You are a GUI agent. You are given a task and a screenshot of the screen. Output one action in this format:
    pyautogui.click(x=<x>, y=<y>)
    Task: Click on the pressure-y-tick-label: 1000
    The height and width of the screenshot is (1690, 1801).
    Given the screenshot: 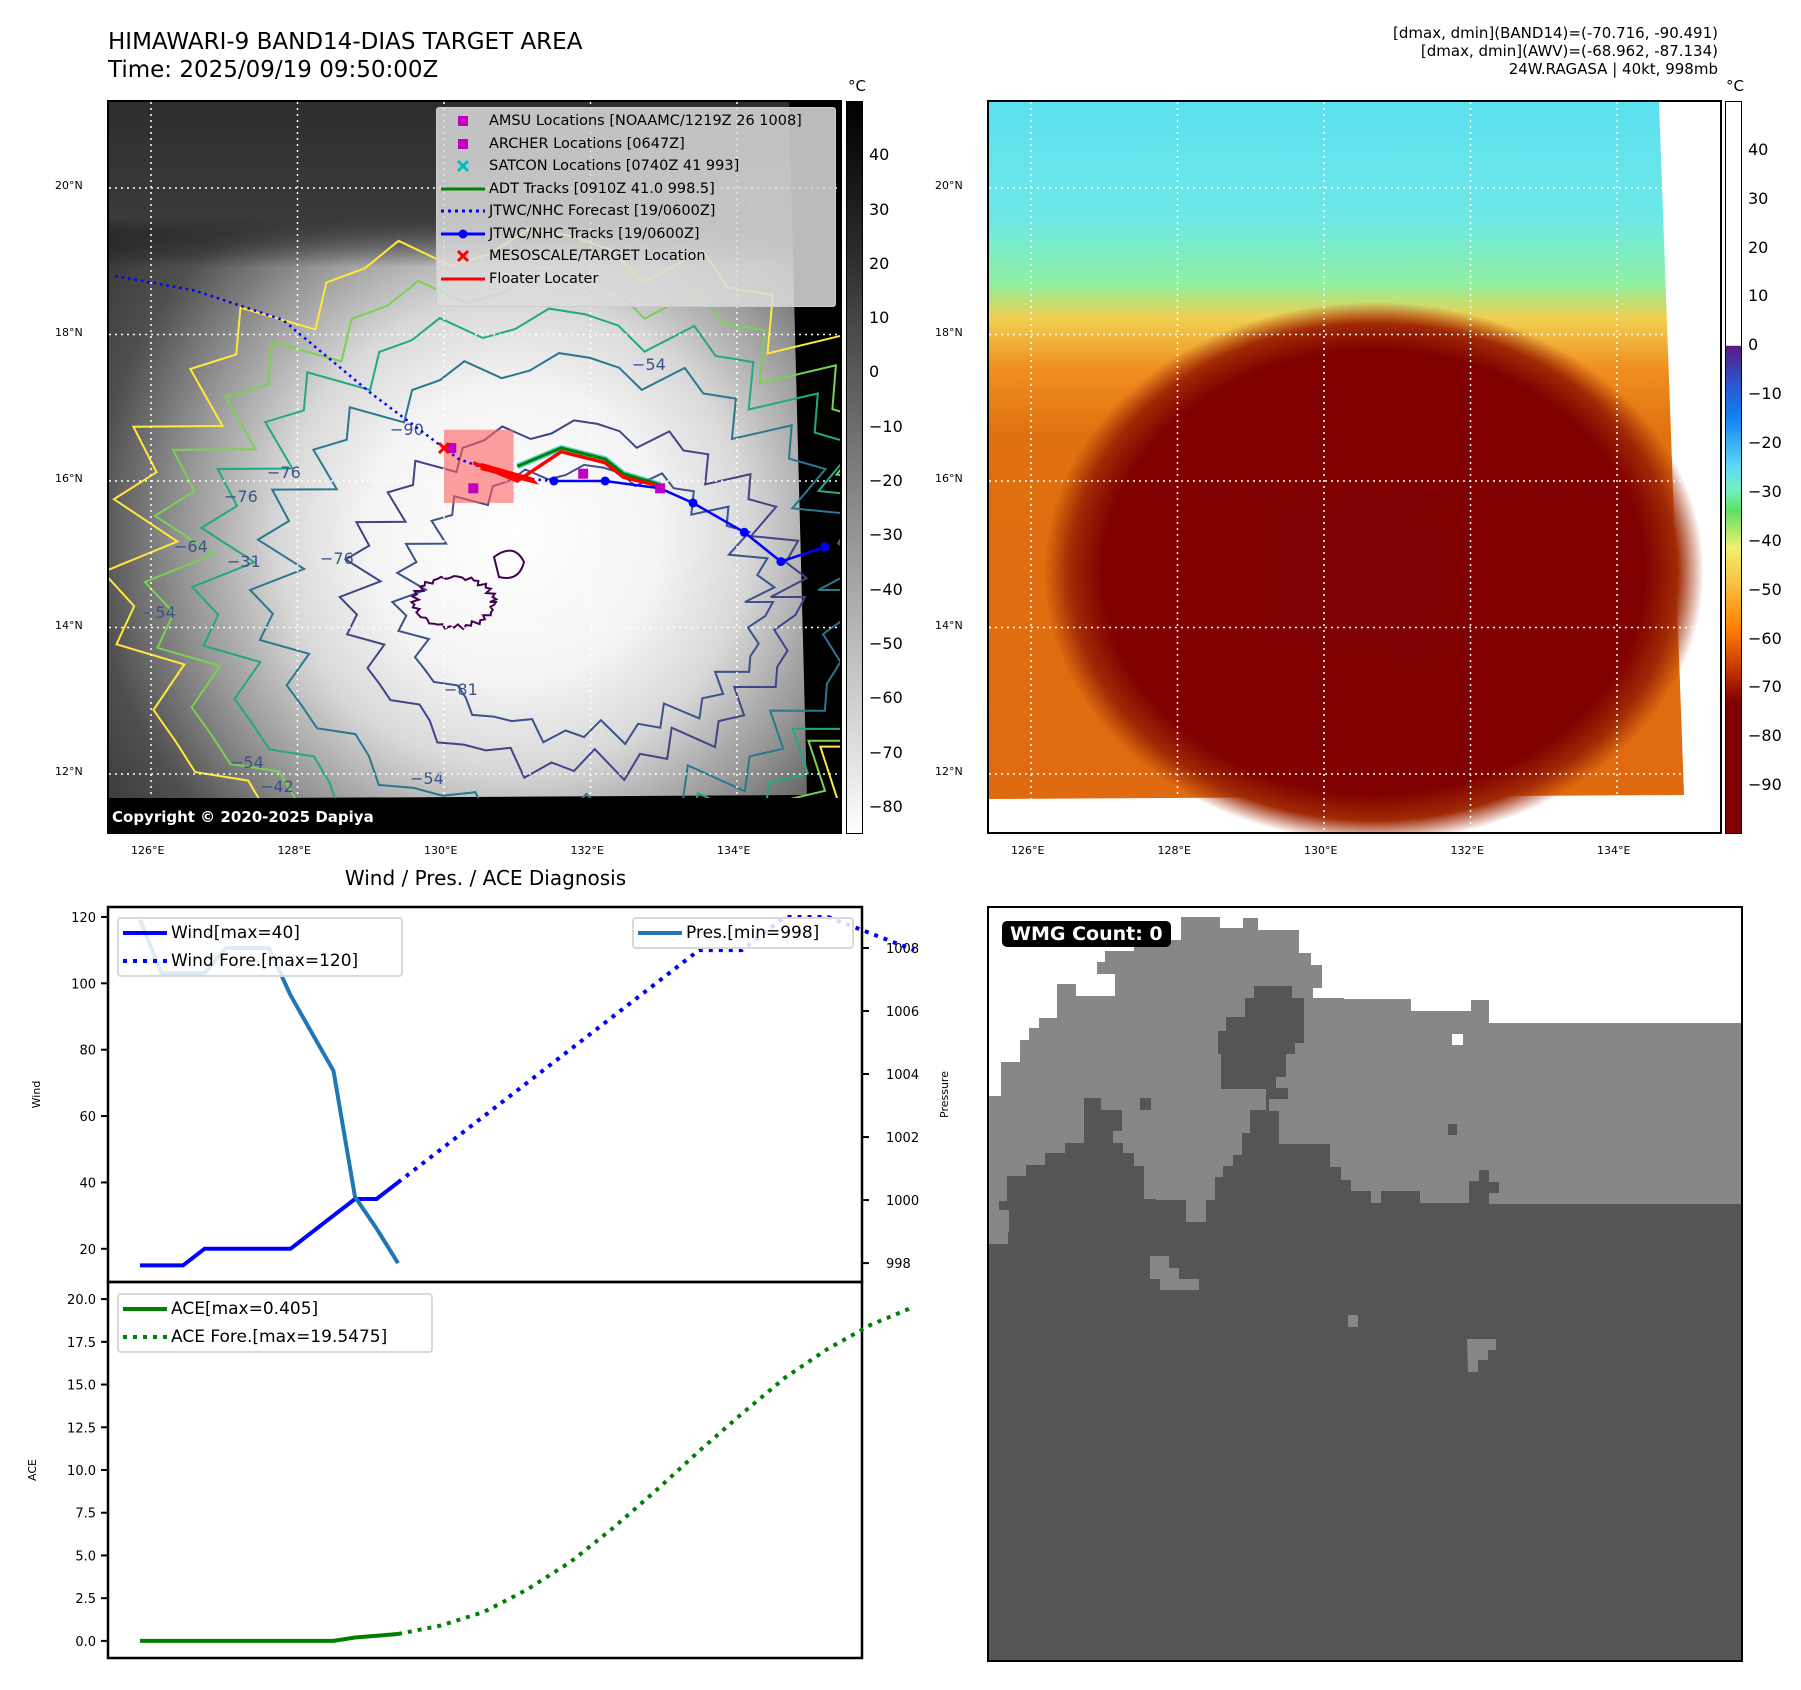 What is the action you would take?
    pyautogui.click(x=902, y=1201)
    